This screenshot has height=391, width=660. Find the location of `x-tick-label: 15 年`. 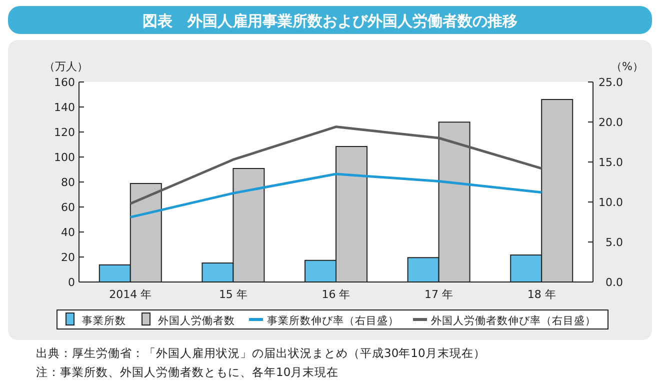

x-tick-label: 15 年 is located at coordinates (233, 294).